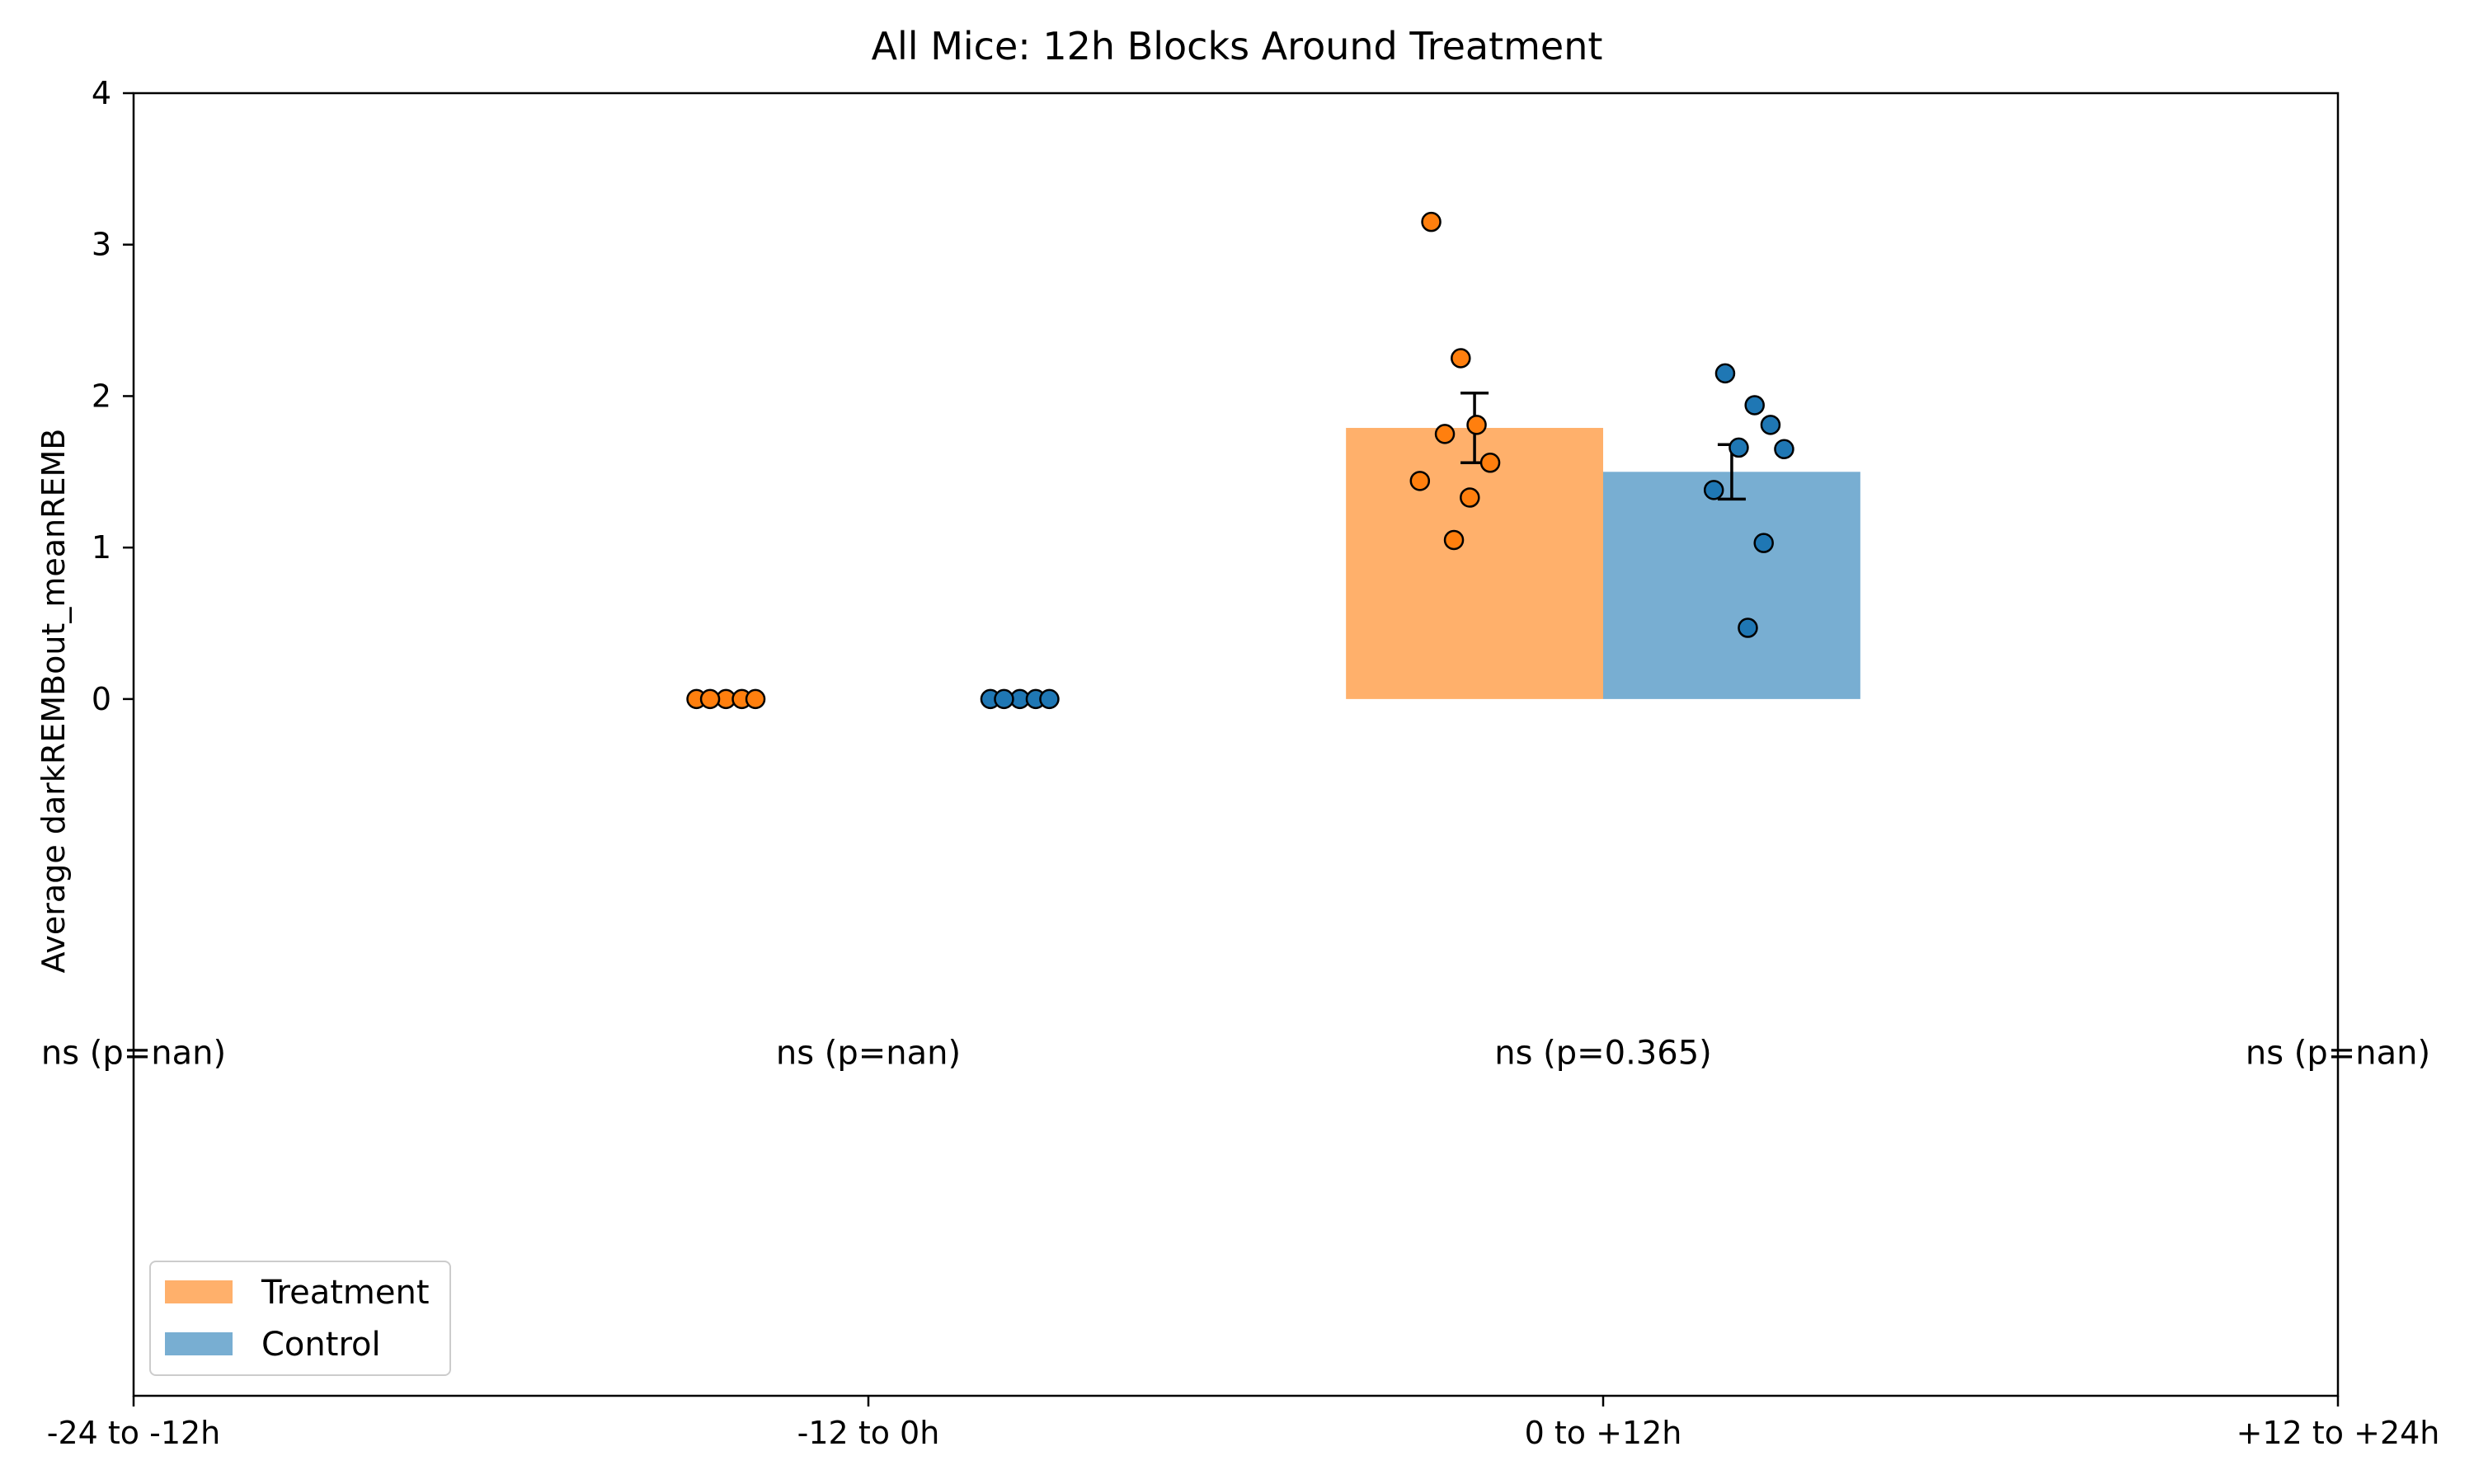 The image size is (2474, 1484). I want to click on y-axis-ticks: 0 1 2 3 4, so click(113, 396).